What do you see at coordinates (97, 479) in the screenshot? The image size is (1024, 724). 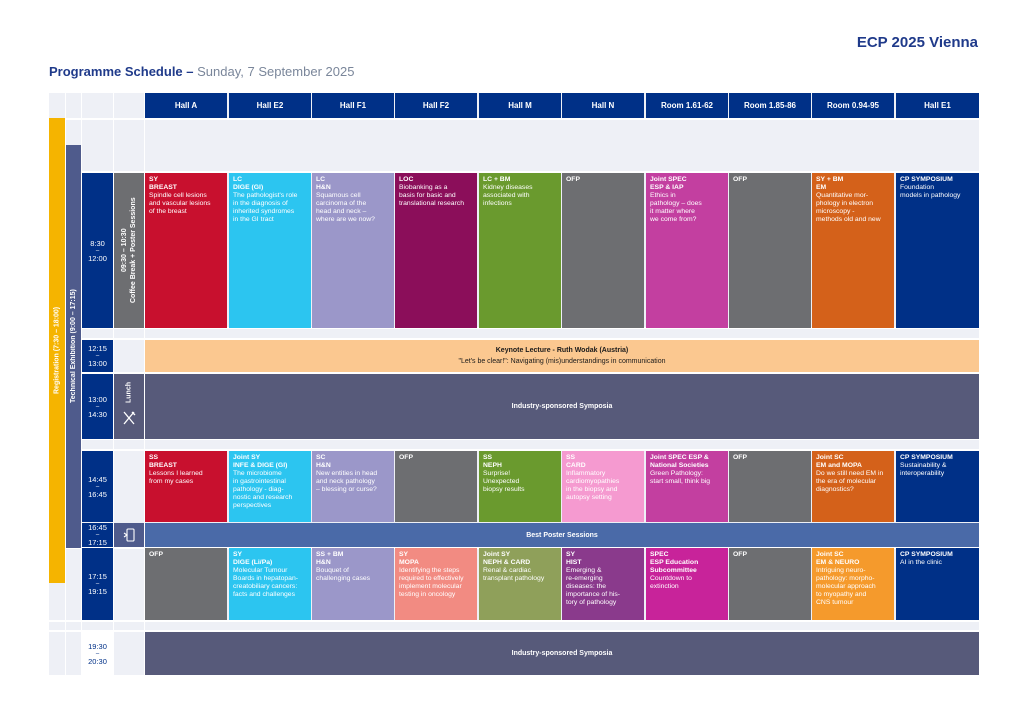 I see `time-start: 14:45` at bounding box center [97, 479].